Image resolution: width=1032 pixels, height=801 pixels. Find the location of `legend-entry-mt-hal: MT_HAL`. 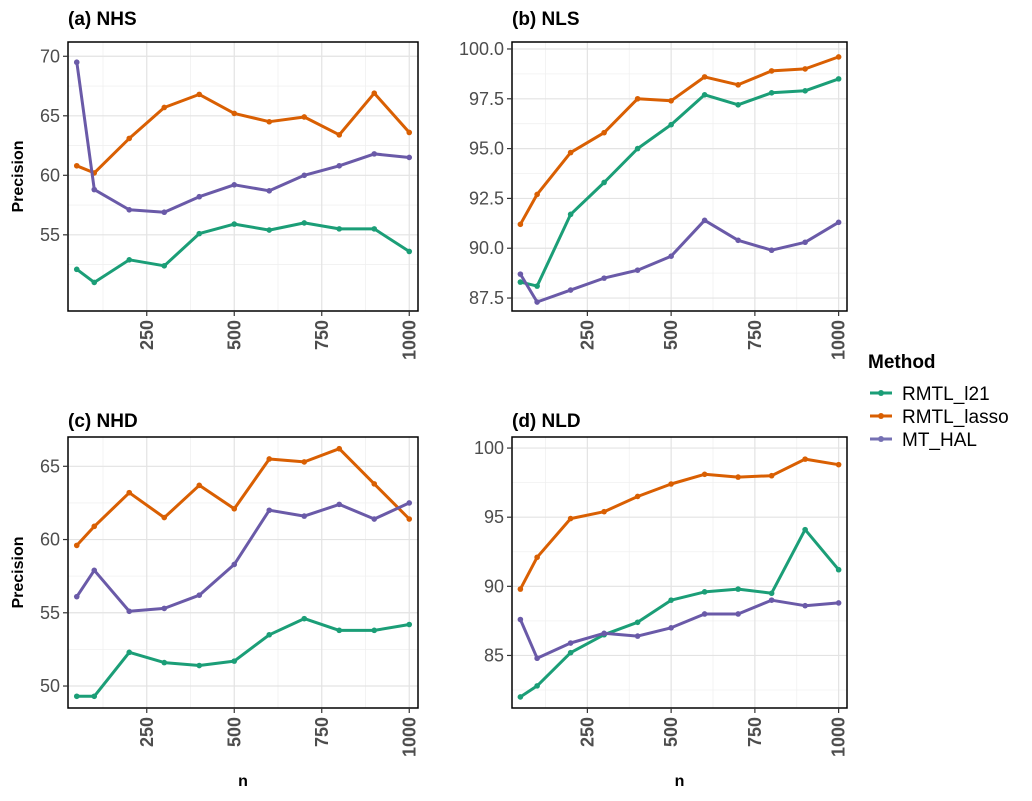

legend-entry-mt-hal: MT_HAL is located at coordinates (923, 440).